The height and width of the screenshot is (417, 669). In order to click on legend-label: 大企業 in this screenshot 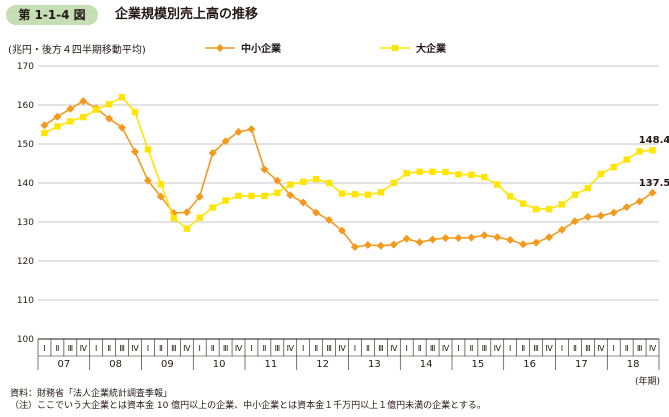, I will do `click(431, 48)`.